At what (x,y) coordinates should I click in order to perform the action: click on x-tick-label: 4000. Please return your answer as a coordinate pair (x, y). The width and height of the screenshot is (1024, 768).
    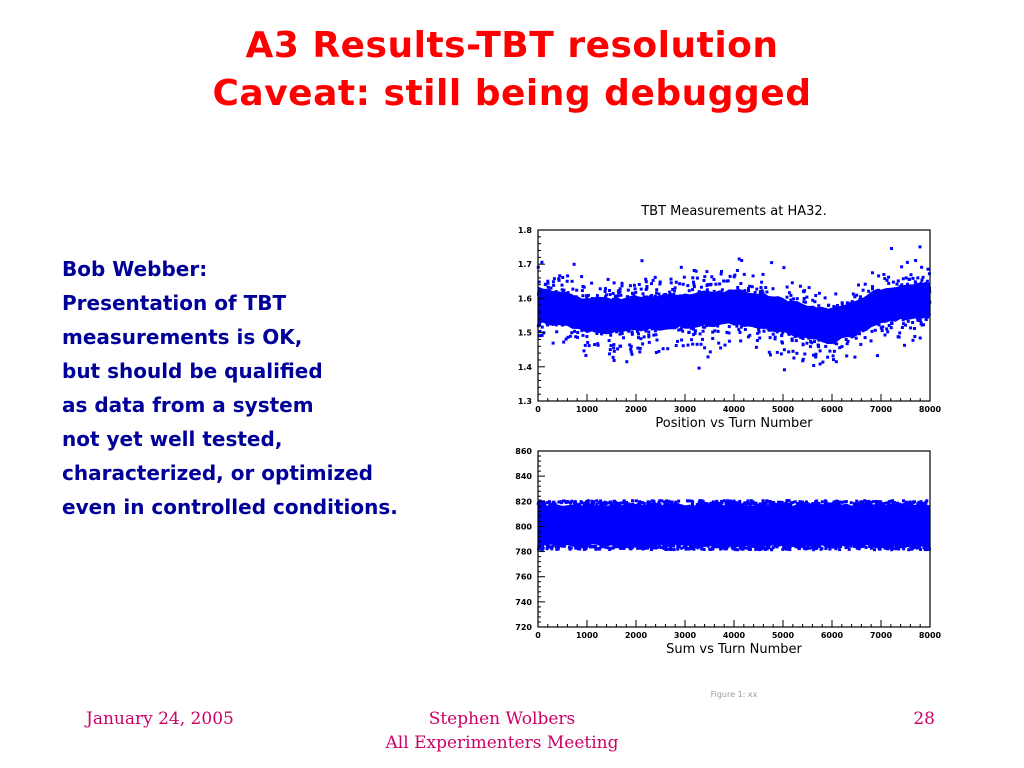
    Looking at the image, I should click on (734, 635).